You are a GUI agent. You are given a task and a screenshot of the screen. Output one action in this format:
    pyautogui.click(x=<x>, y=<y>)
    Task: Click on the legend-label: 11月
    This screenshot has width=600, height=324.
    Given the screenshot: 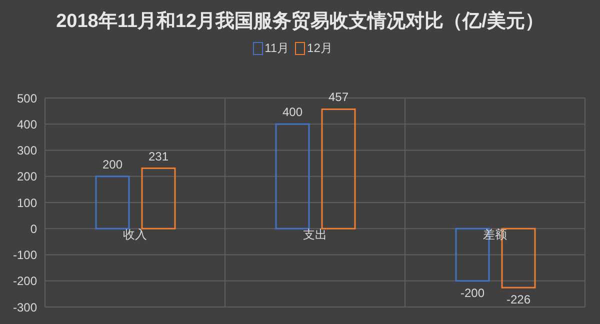 What is the action you would take?
    pyautogui.click(x=277, y=48)
    